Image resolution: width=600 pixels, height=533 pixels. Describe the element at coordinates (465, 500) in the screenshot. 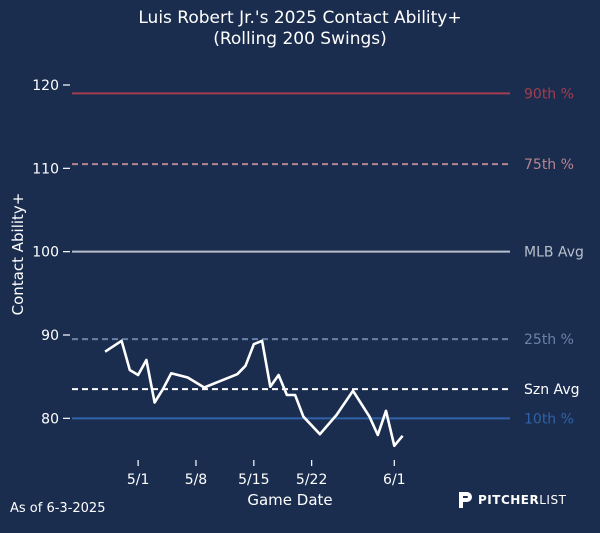

I see `pitcherlist-logo-icon` at that location.